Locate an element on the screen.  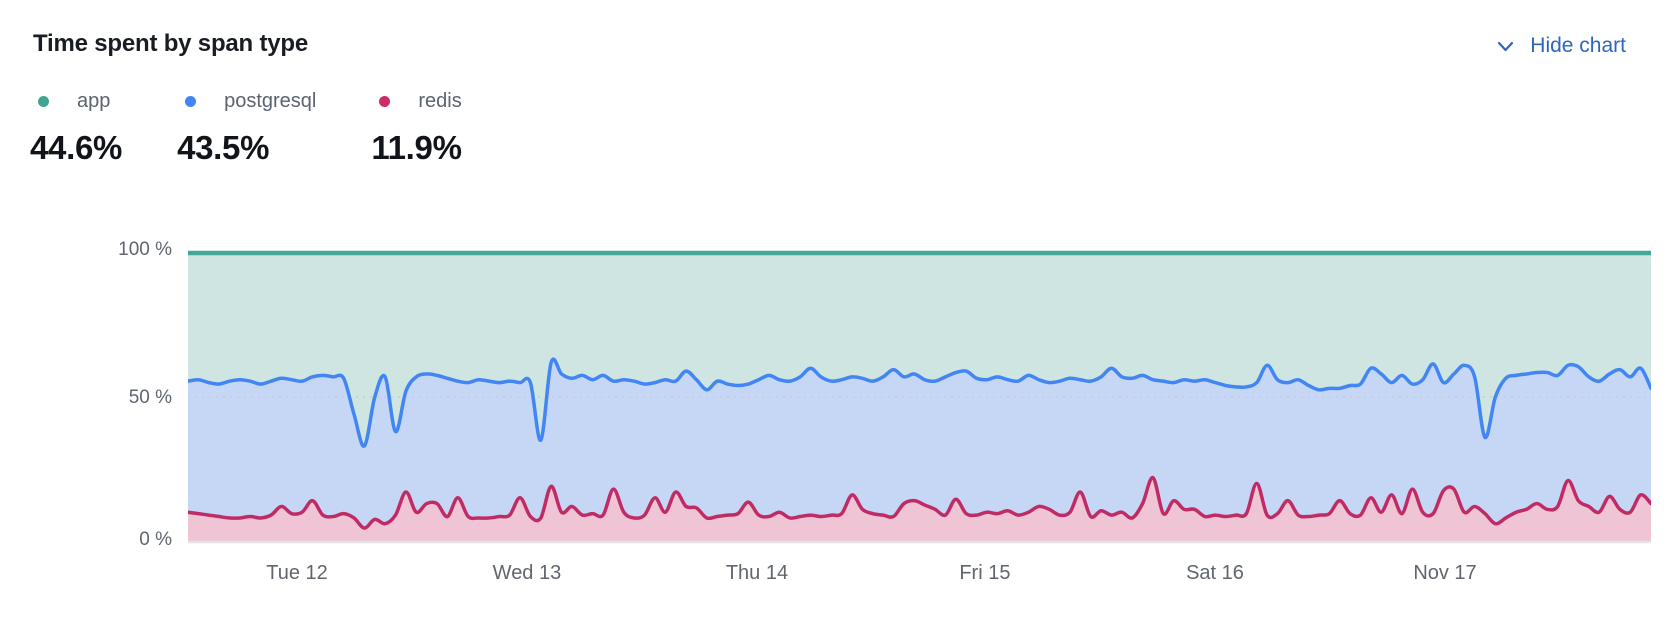
x-axis-tick-wed-13: Wed 13 is located at coordinates (527, 573).